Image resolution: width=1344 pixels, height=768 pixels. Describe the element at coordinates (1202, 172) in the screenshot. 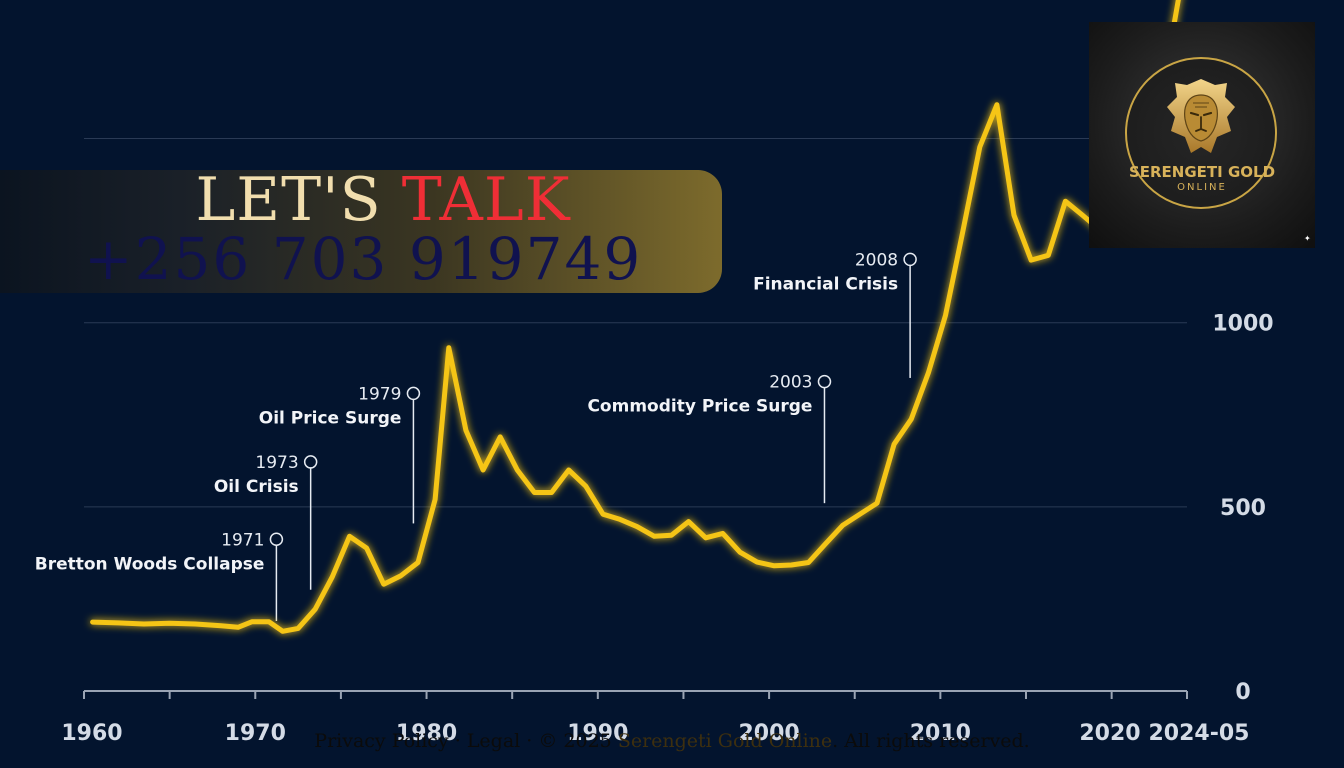

I see `logo-name: SERENGETI GOLD` at that location.